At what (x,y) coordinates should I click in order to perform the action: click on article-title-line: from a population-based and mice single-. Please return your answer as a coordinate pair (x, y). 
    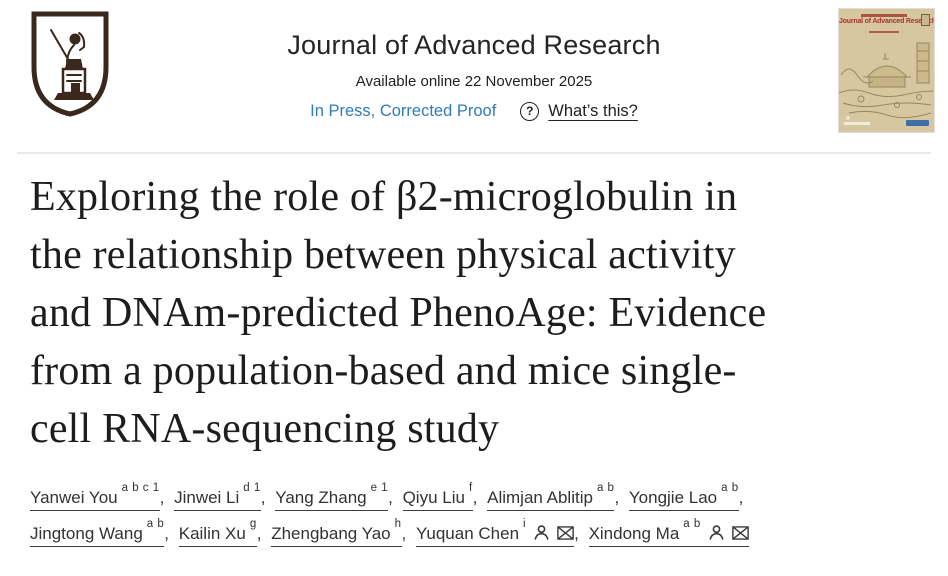
    Looking at the image, I should click on (383, 371).